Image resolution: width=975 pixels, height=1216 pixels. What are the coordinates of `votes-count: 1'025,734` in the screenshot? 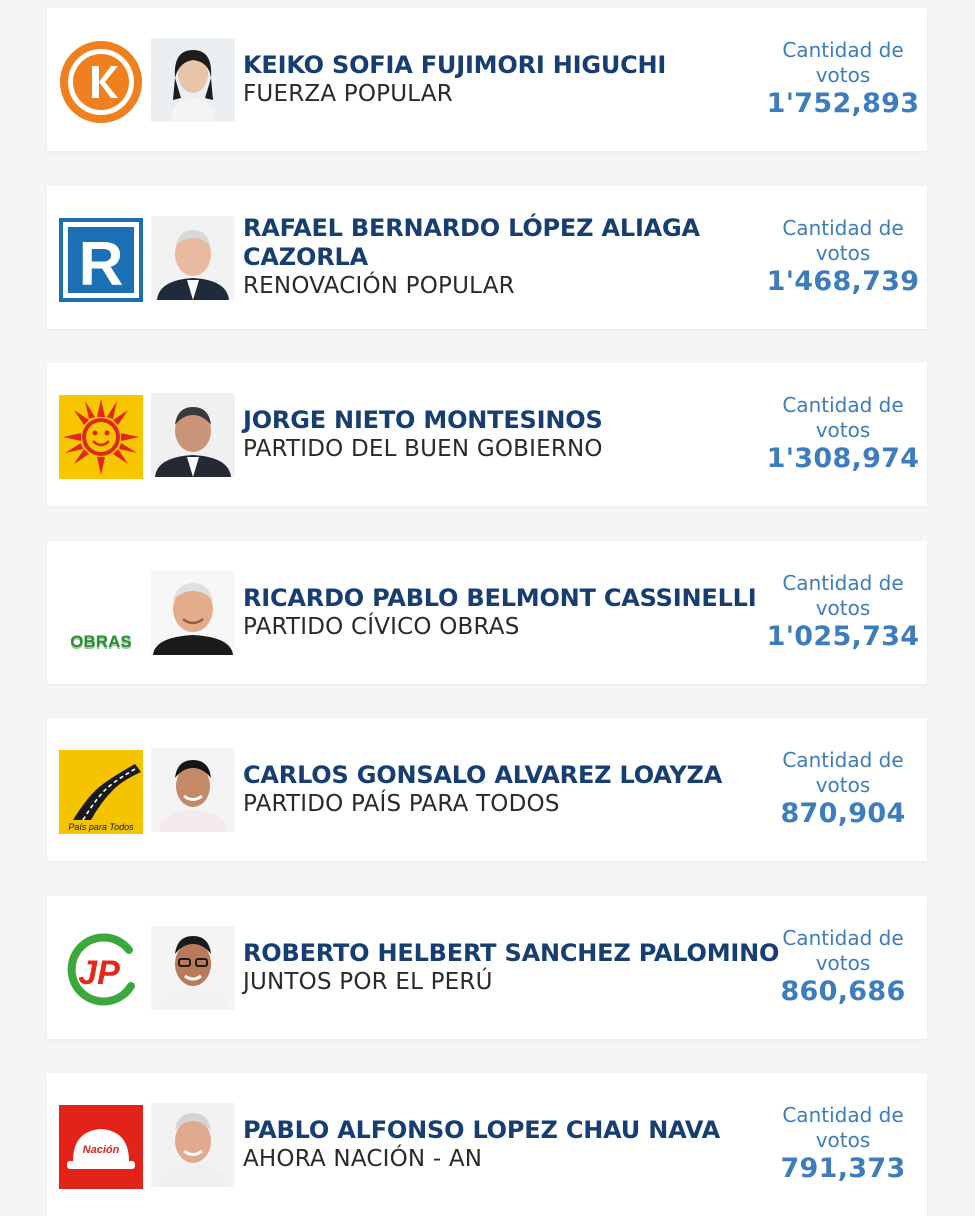 It's located at (843, 636).